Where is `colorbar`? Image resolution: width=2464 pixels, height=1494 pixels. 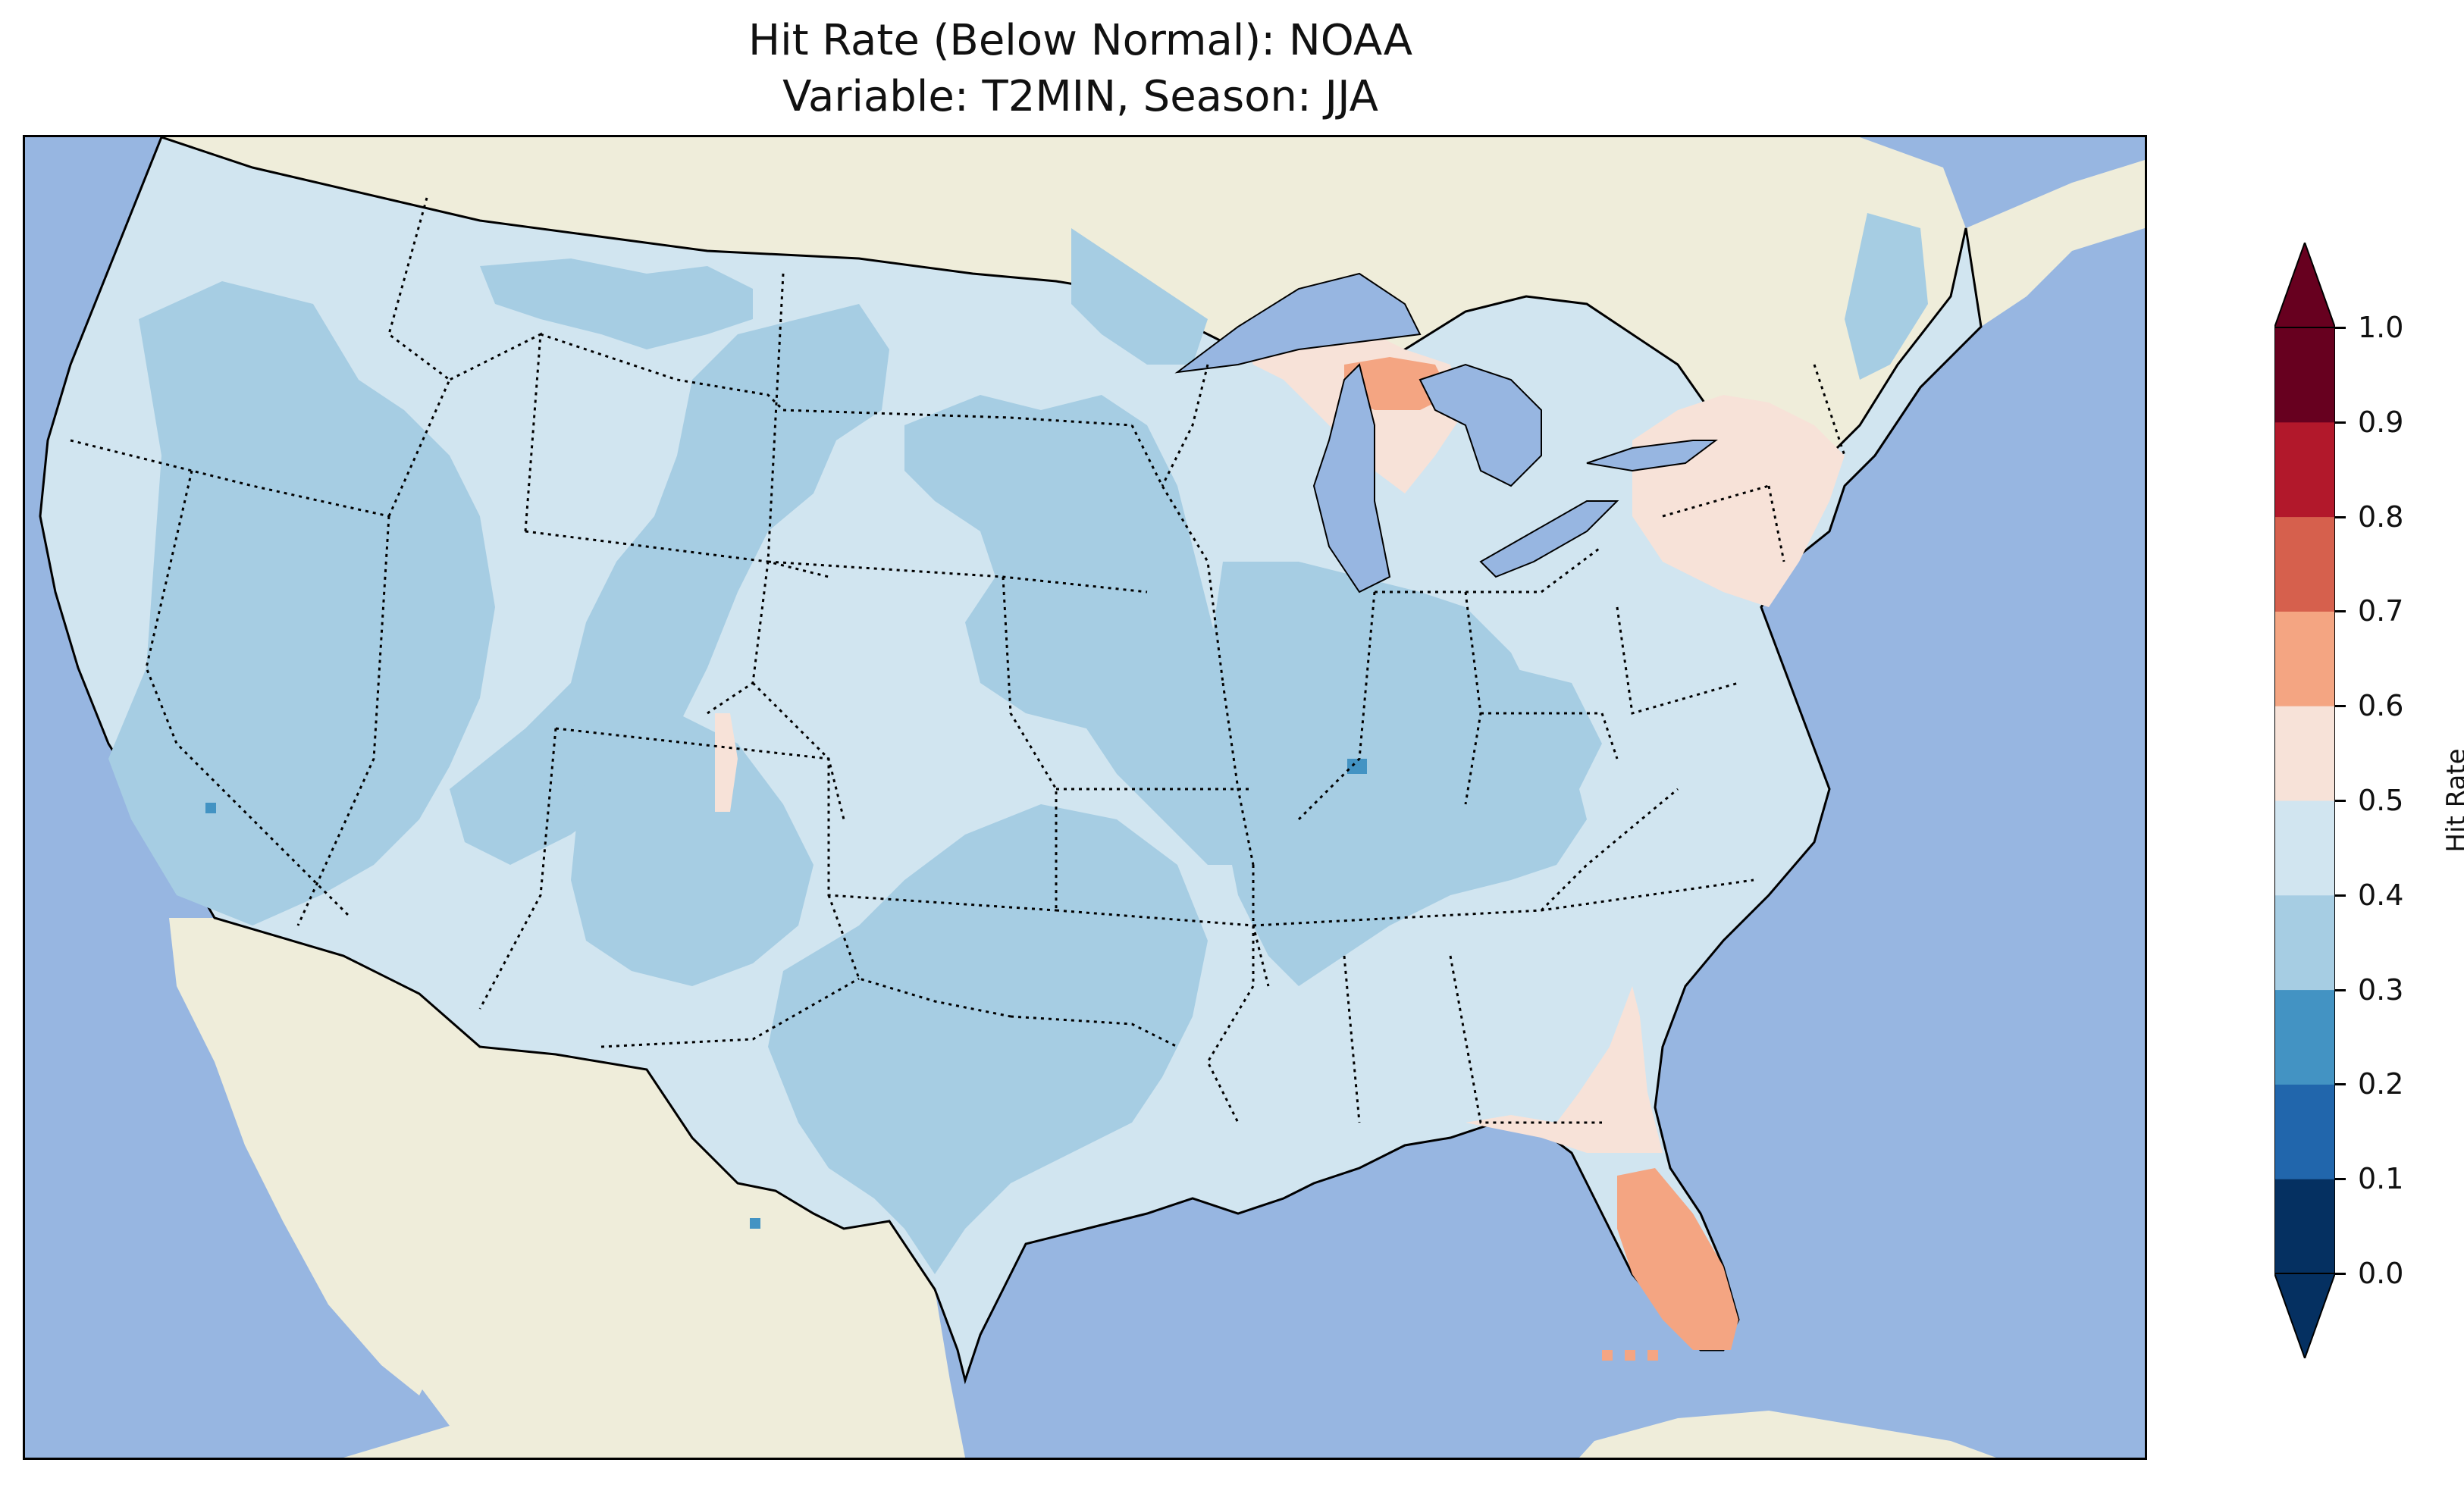 colorbar is located at coordinates (2304, 800).